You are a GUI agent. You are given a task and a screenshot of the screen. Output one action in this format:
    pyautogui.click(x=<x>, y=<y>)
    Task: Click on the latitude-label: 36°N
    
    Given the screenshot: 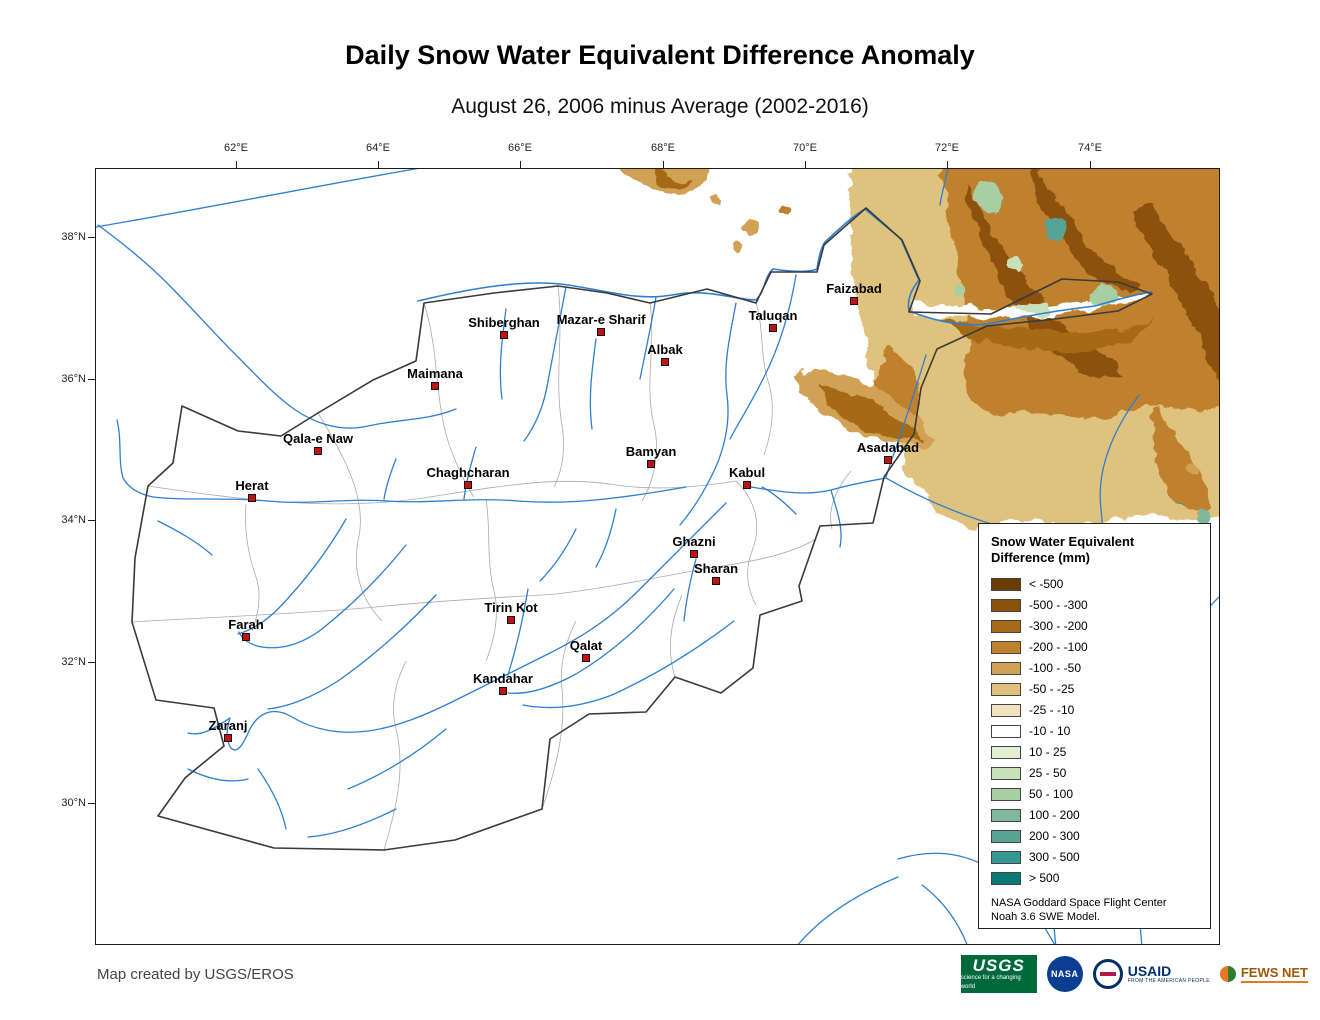 What is the action you would take?
    pyautogui.click(x=73, y=379)
    